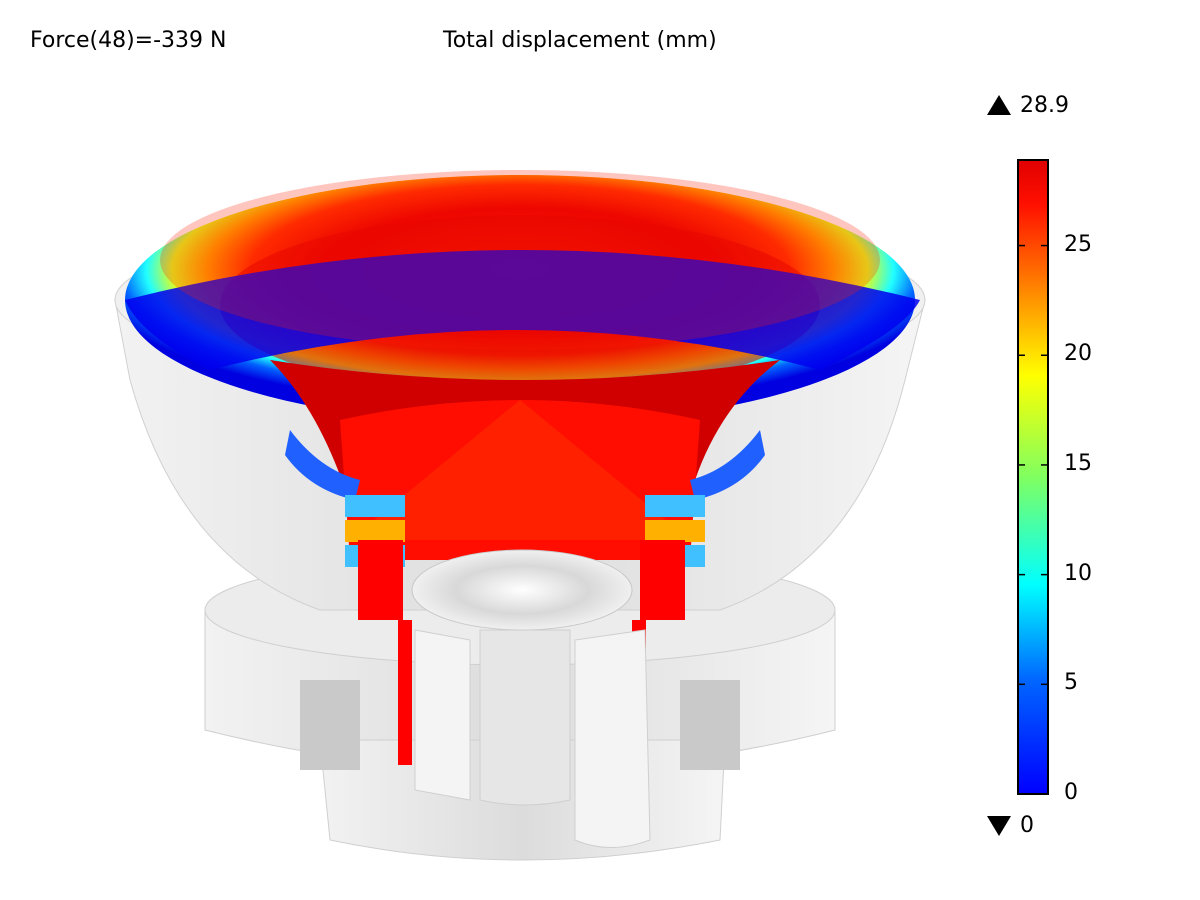 This screenshot has height=900, width=1200. What do you see at coordinates (580, 40) in the screenshot?
I see `plot-title: Total displacement (mm)` at bounding box center [580, 40].